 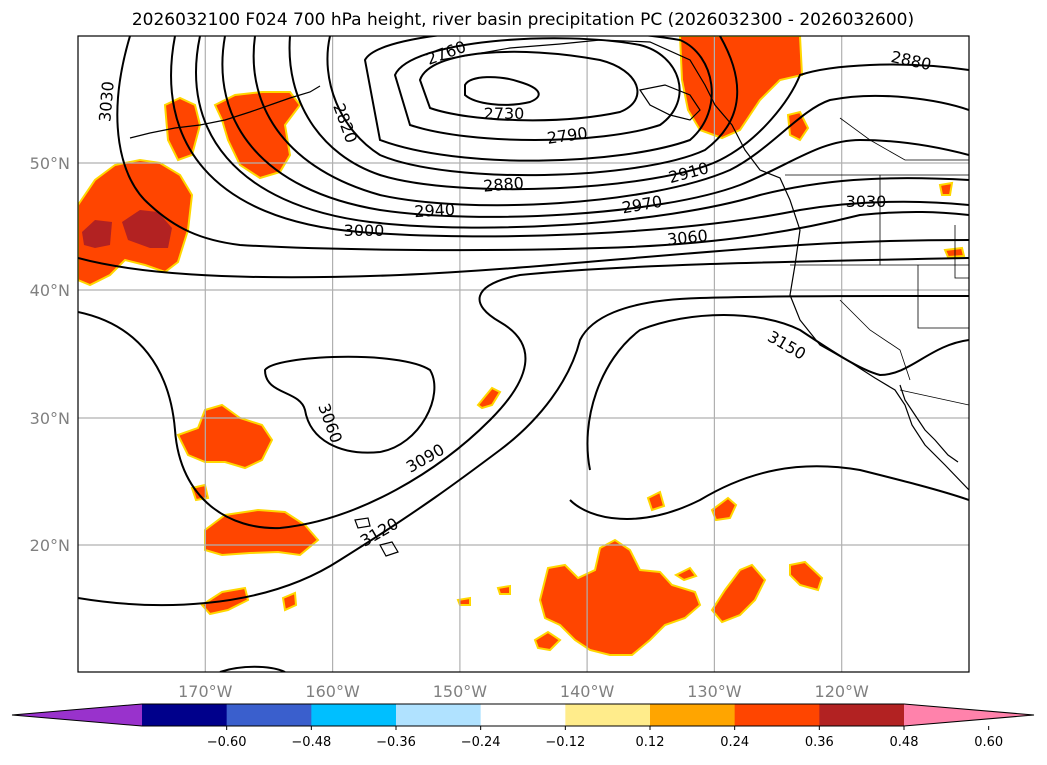 I want to click on colorbar-outline, so click(x=523, y=715).